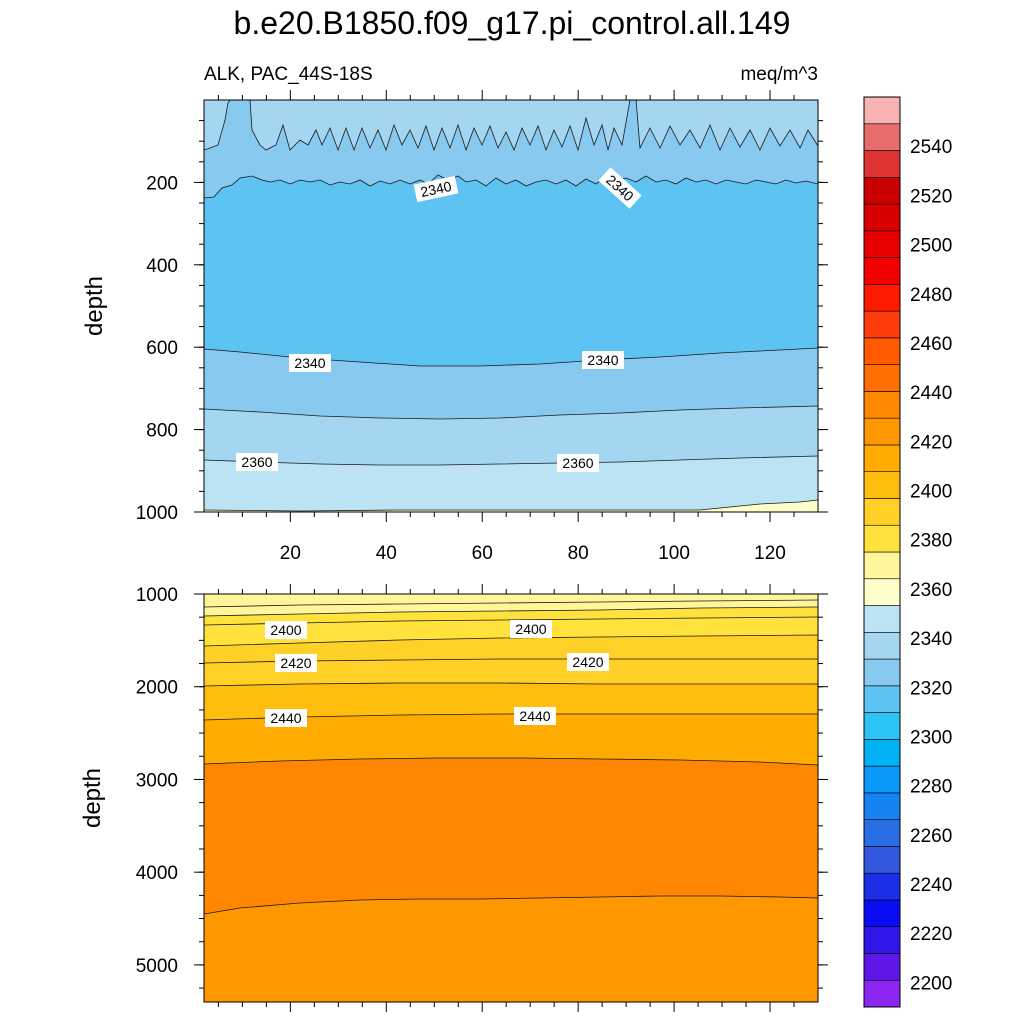  Describe the element at coordinates (512, 23) in the screenshot. I see `chart-title: b.e20.B1850.f09_g17.pi_control.all.149` at that location.